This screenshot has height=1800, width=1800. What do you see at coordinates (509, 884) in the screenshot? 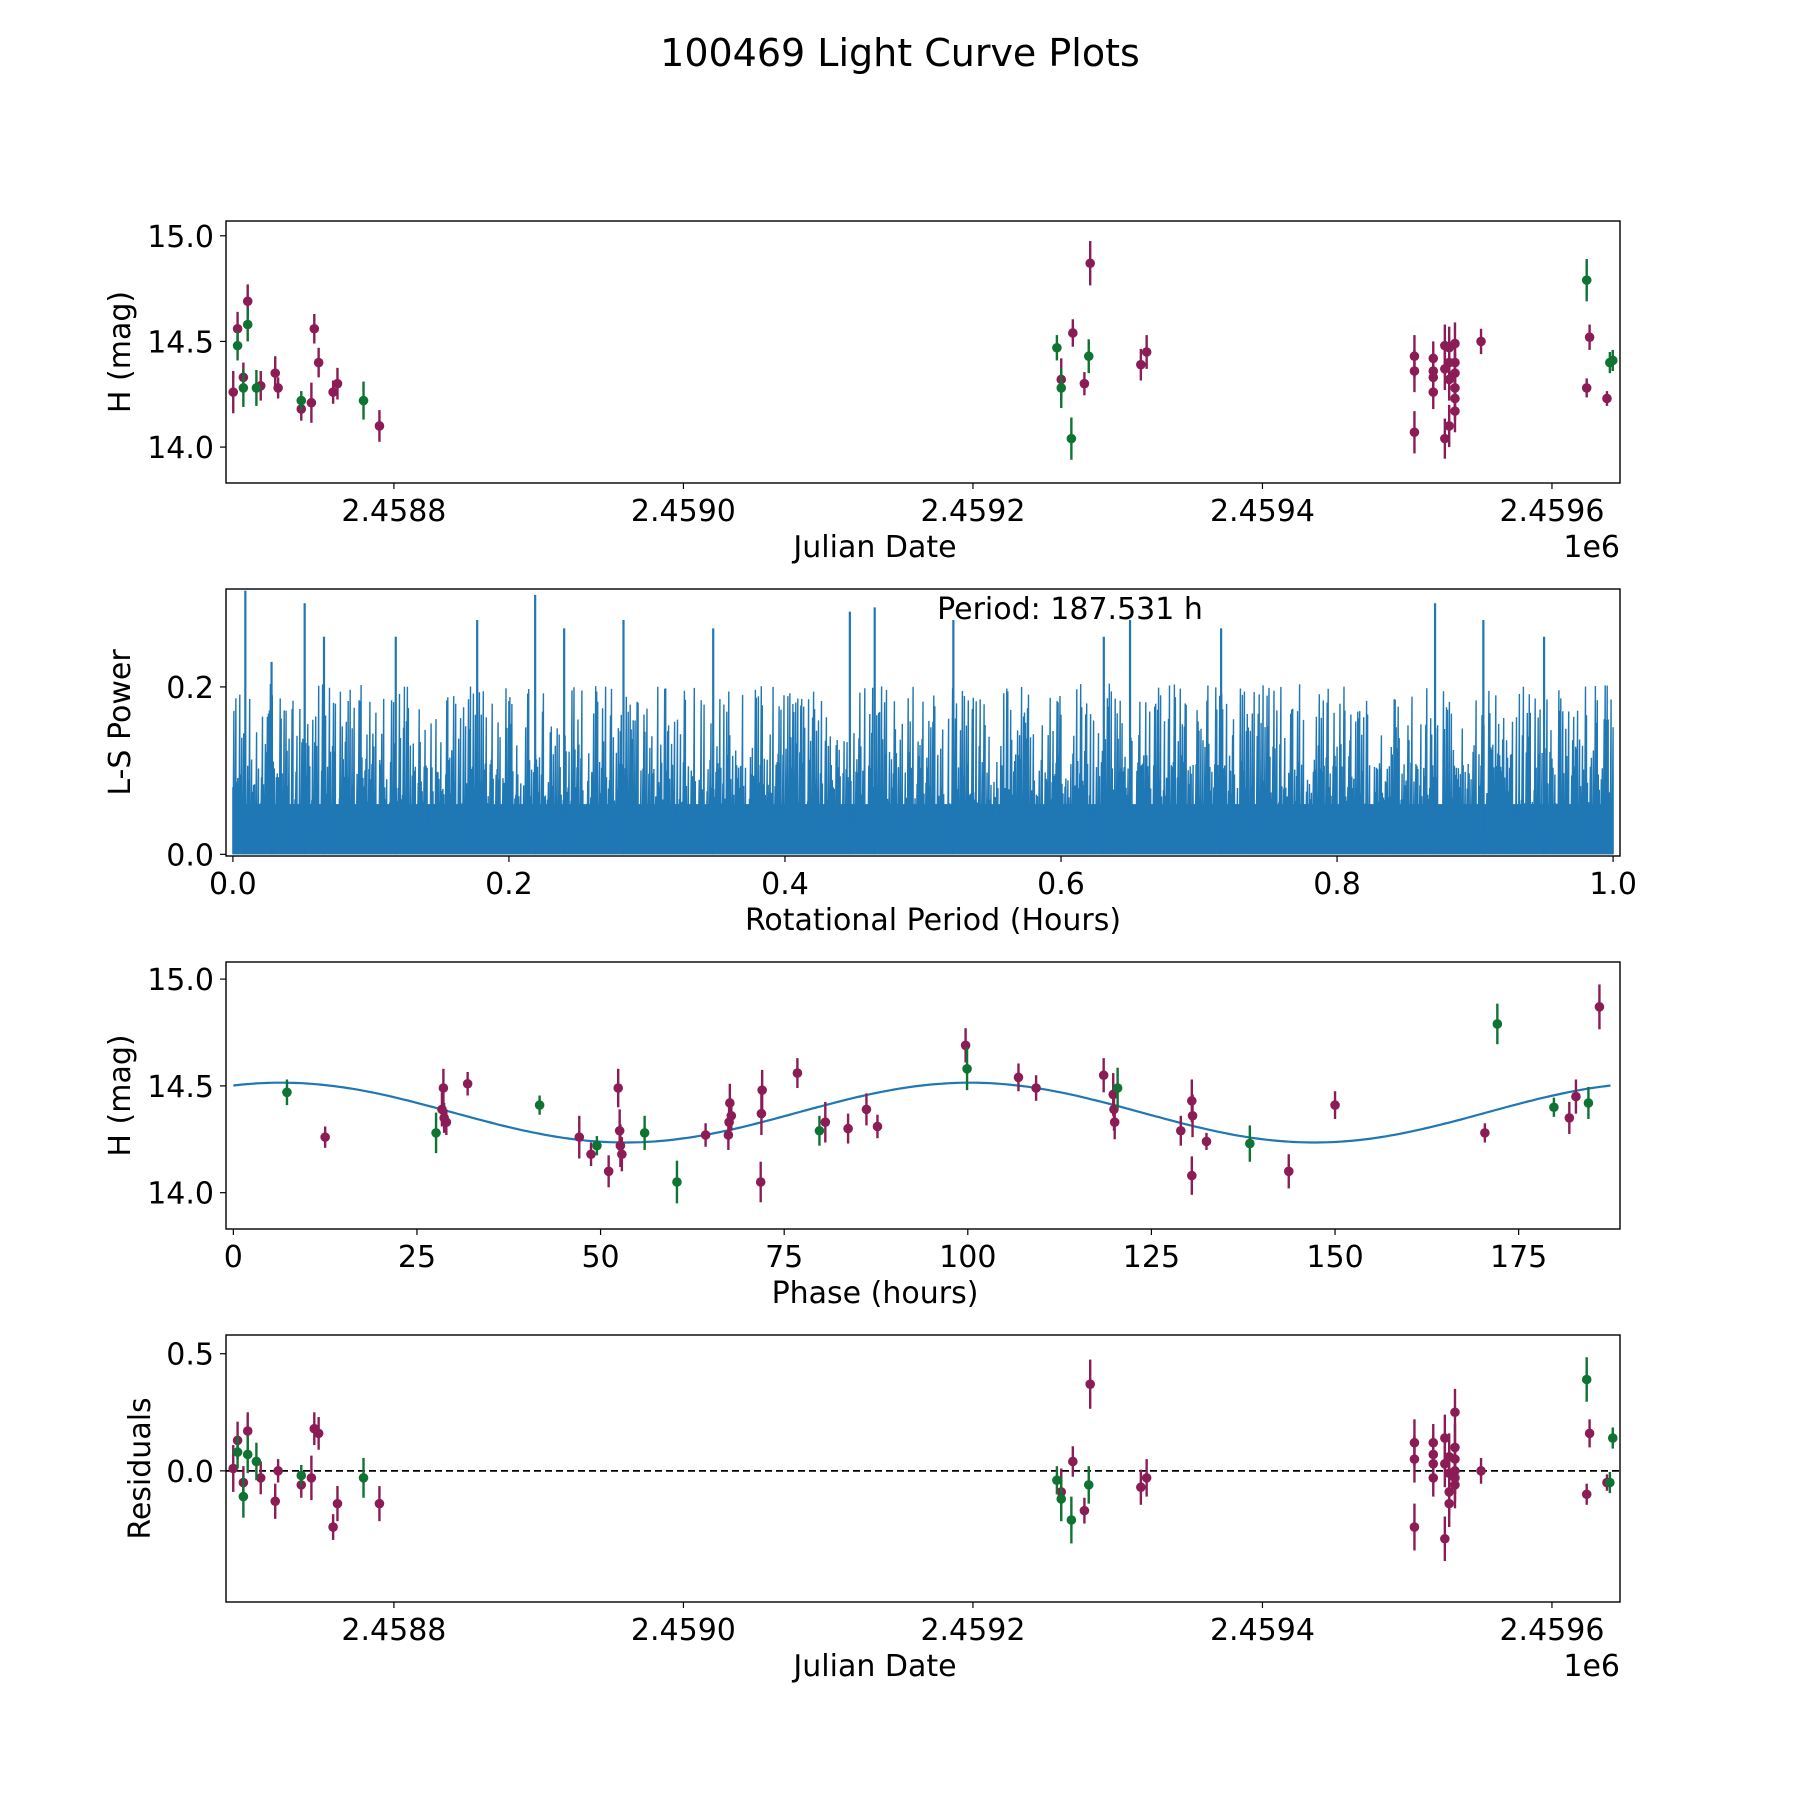
I see `x-tick-label: 0.2` at bounding box center [509, 884].